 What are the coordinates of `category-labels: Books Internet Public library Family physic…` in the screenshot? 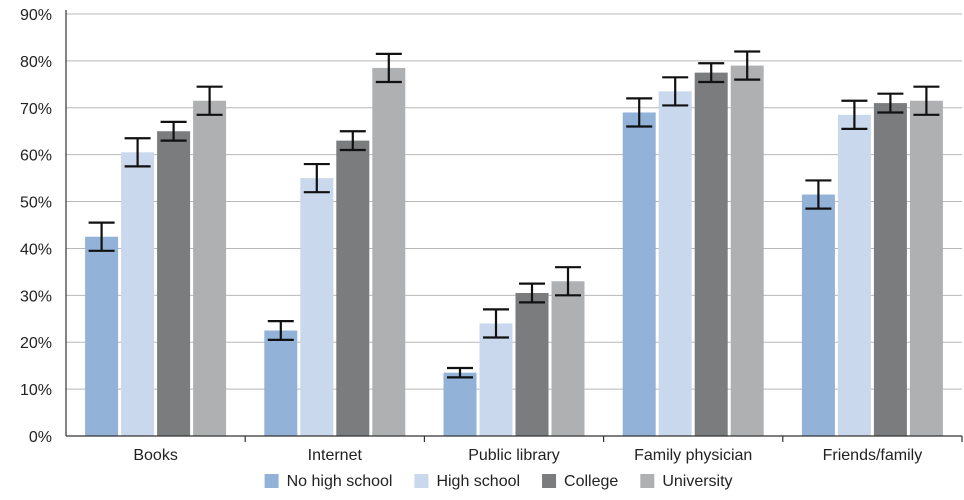 It's located at (527, 455).